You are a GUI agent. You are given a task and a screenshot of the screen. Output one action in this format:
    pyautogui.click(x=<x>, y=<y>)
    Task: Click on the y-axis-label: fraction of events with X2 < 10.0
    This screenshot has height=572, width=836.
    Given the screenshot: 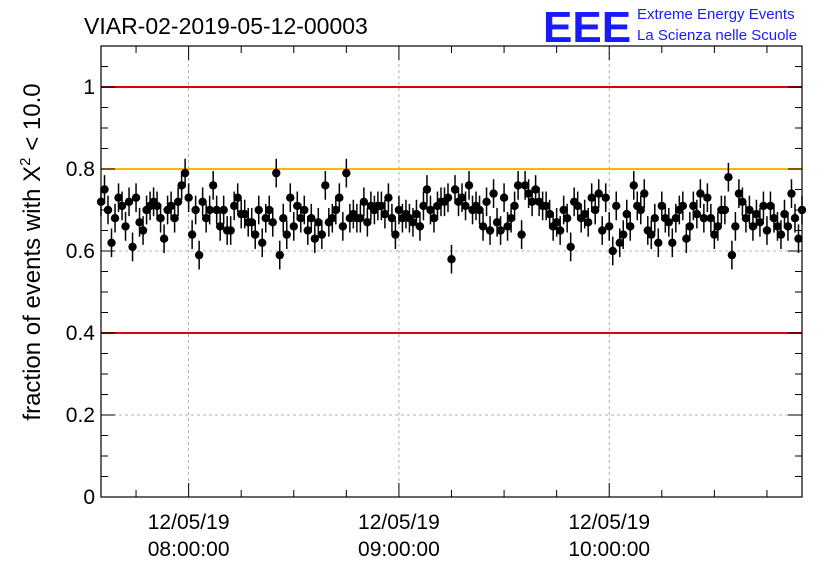 What is the action you would take?
    pyautogui.click(x=31, y=251)
    